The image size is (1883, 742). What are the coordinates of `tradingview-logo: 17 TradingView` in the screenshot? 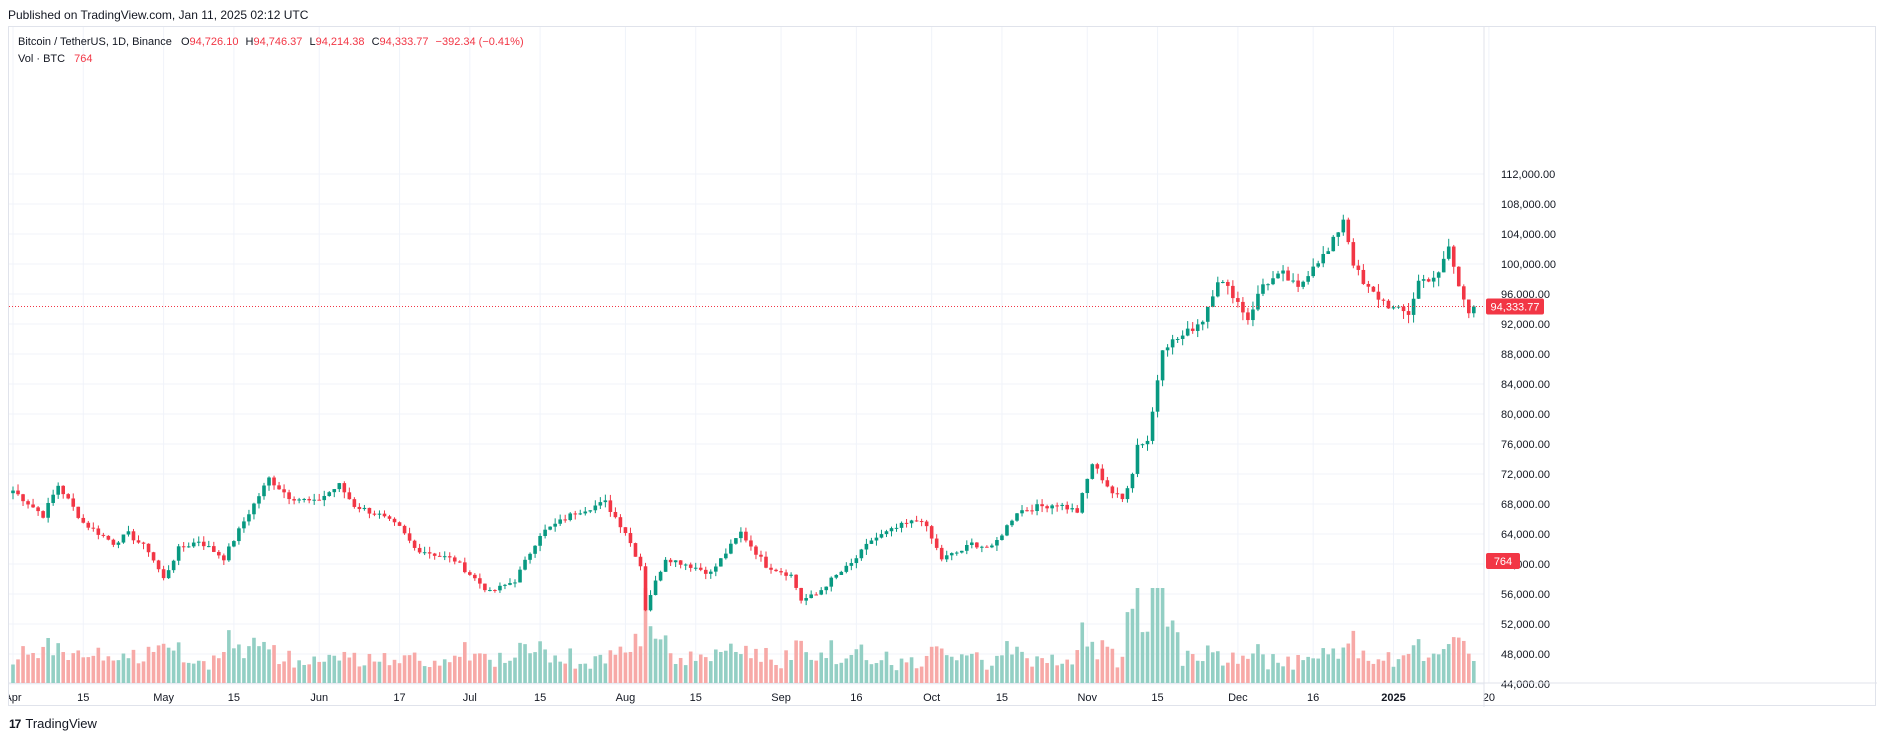 It's located at (53, 723).